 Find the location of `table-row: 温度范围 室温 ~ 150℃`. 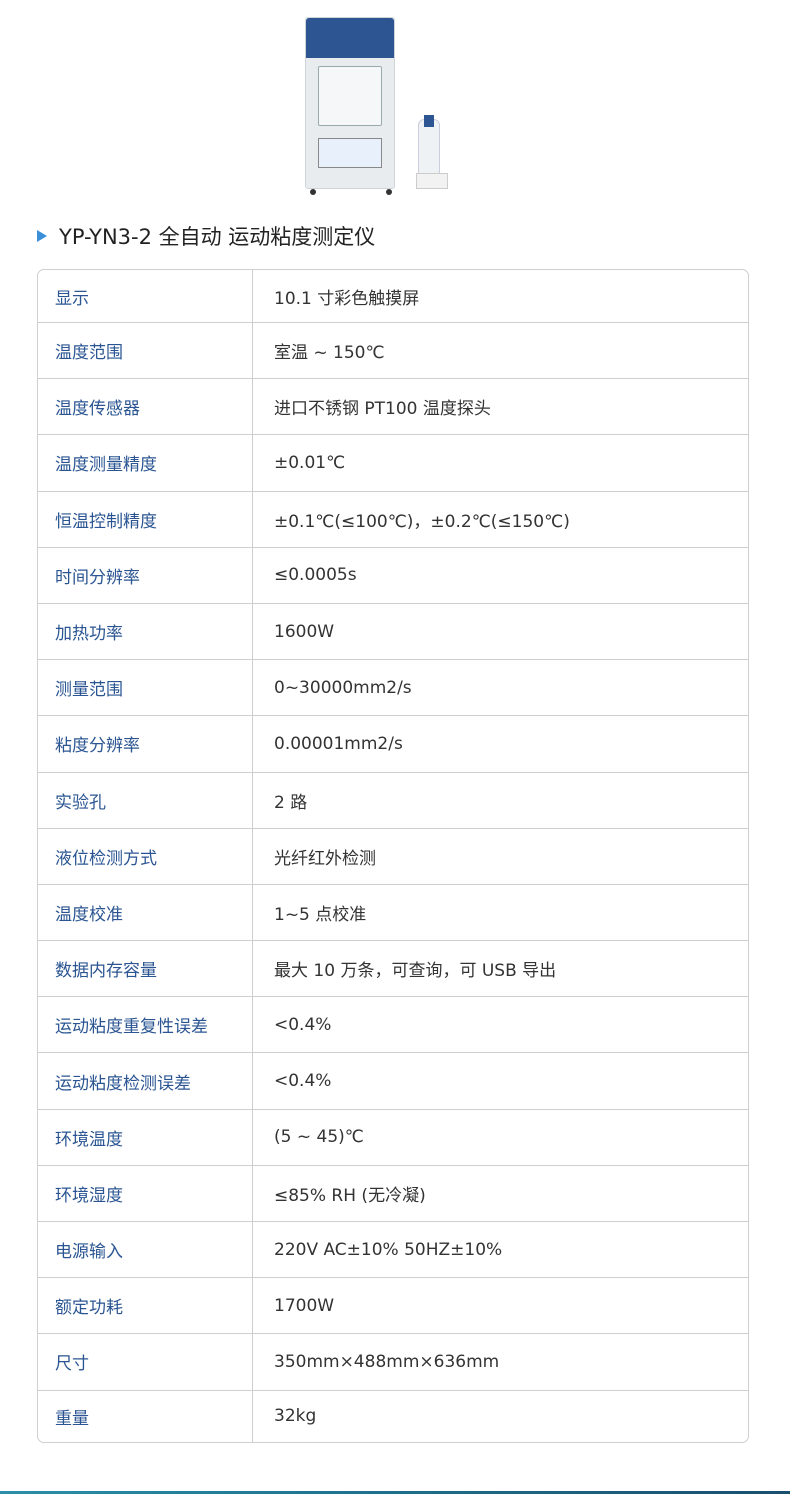

table-row: 温度范围 室温 ~ 150℃ is located at coordinates (393, 350).